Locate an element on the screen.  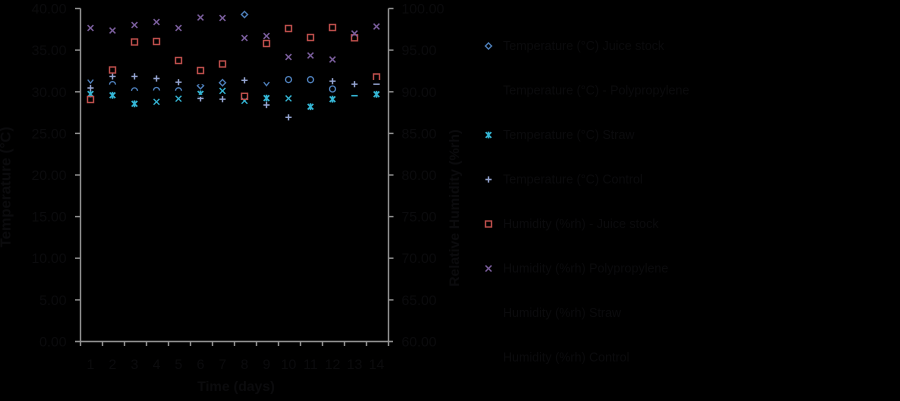
svg-text: 8 is located at coordinates (245, 364).